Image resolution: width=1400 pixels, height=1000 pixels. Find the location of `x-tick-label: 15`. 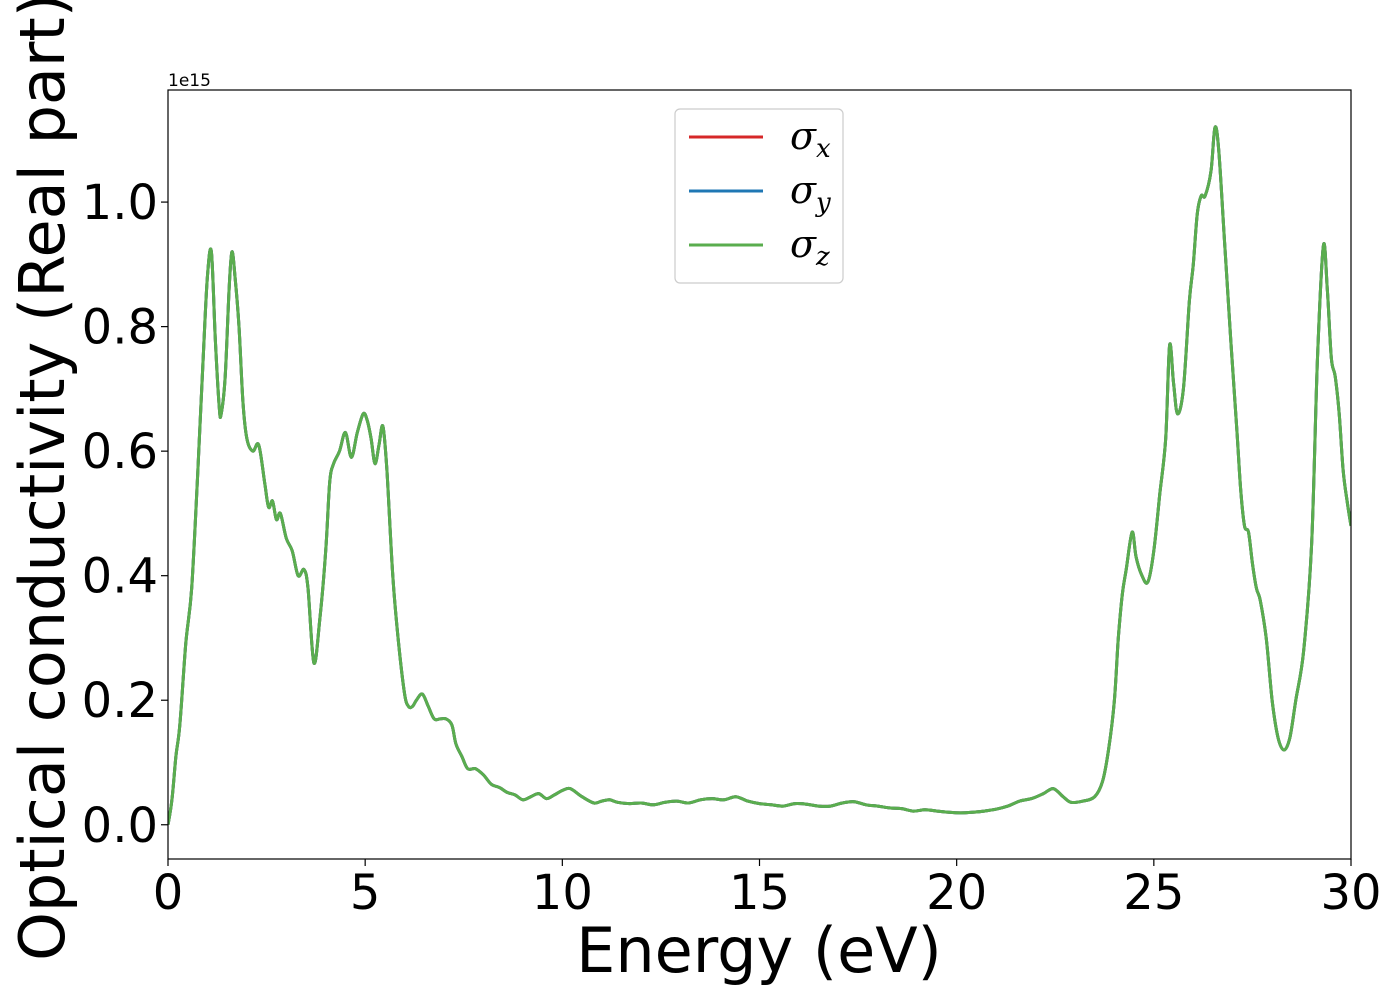

x-tick-label: 15 is located at coordinates (759, 893).